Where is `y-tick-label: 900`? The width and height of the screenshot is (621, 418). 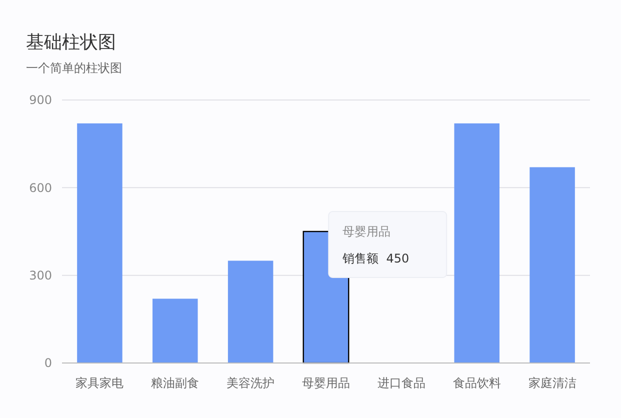
y-tick-label: 900 is located at coordinates (40, 100).